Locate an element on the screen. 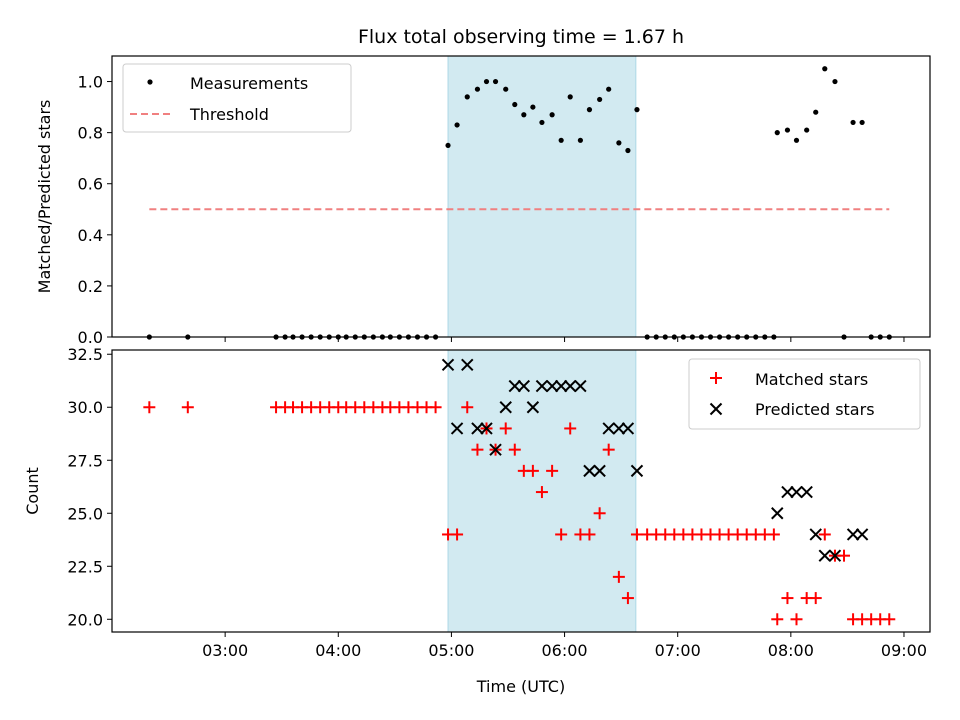 The height and width of the screenshot is (720, 960). legend-marker-measurements is located at coordinates (150, 82).